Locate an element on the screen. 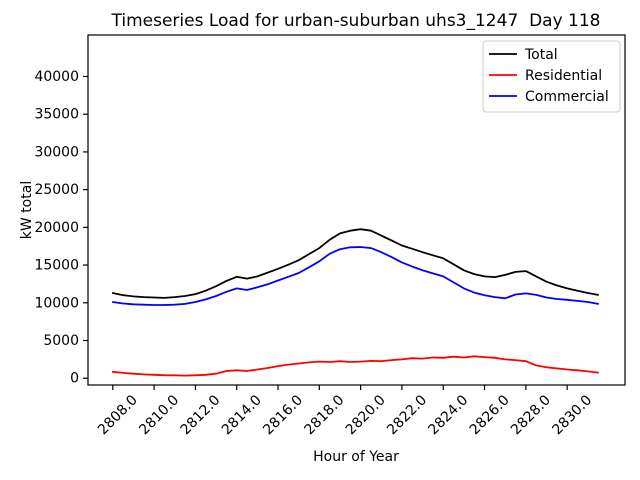  y-tick-label: 5000 is located at coordinates (61, 341).